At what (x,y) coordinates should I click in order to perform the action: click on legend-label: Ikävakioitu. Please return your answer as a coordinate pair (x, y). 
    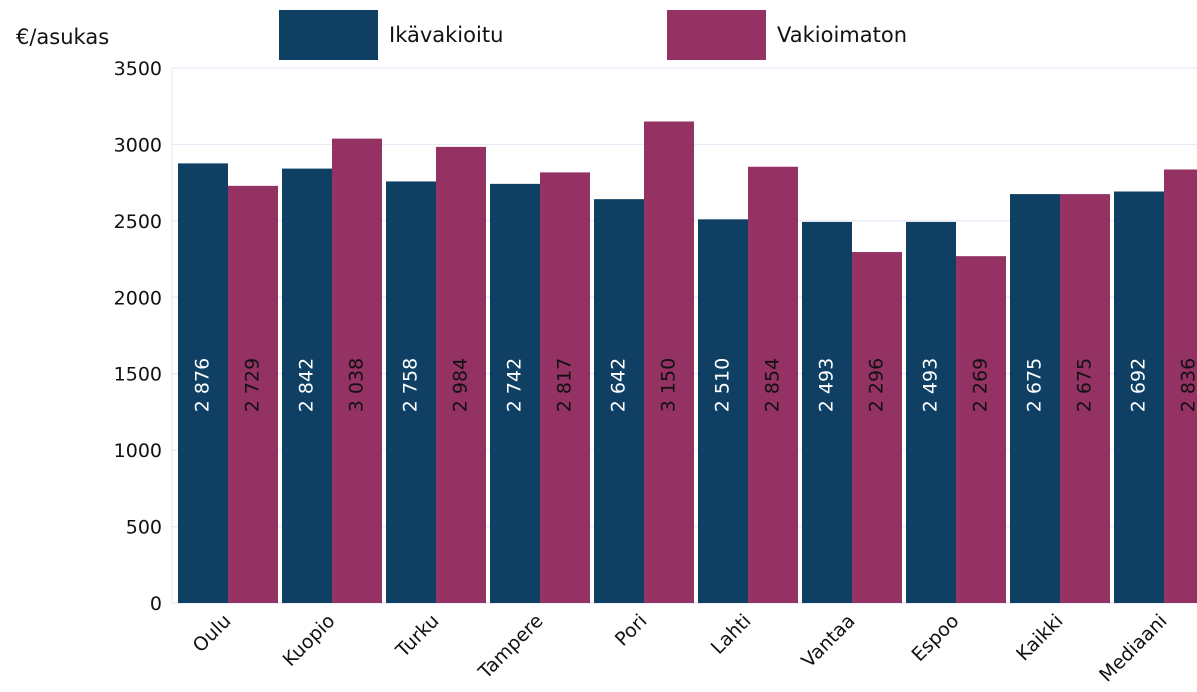
    Looking at the image, I should click on (446, 35).